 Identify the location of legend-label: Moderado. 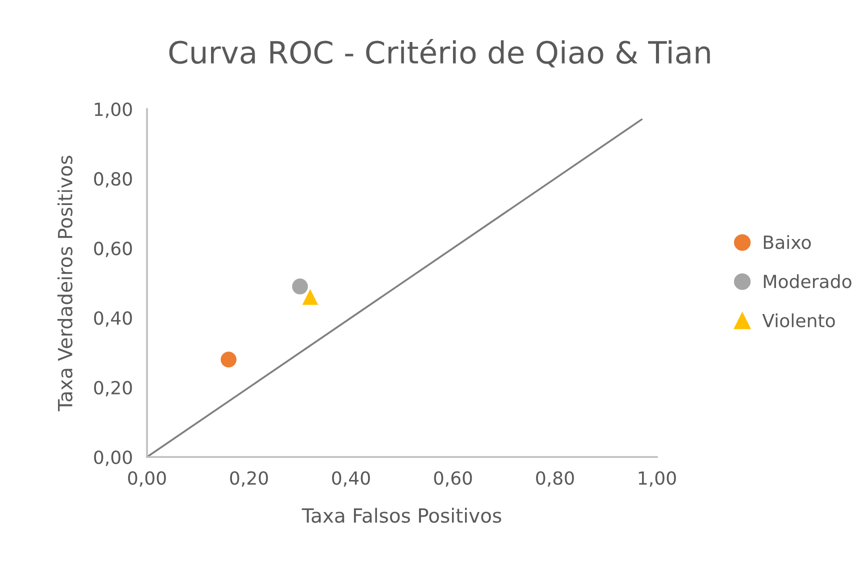
(808, 281).